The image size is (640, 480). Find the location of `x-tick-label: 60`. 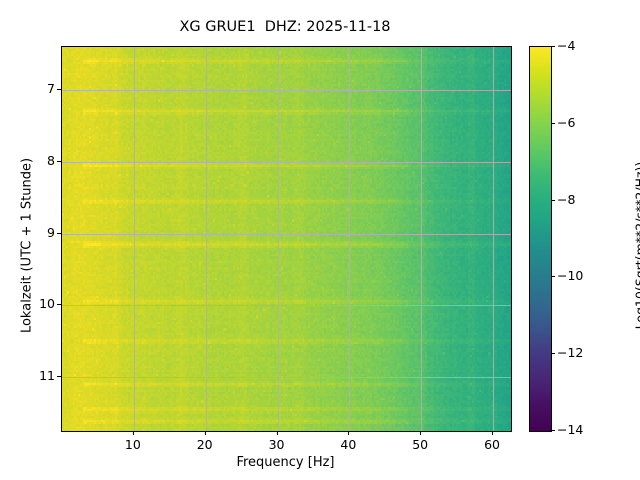

x-tick-label: 60 is located at coordinates (492, 444).